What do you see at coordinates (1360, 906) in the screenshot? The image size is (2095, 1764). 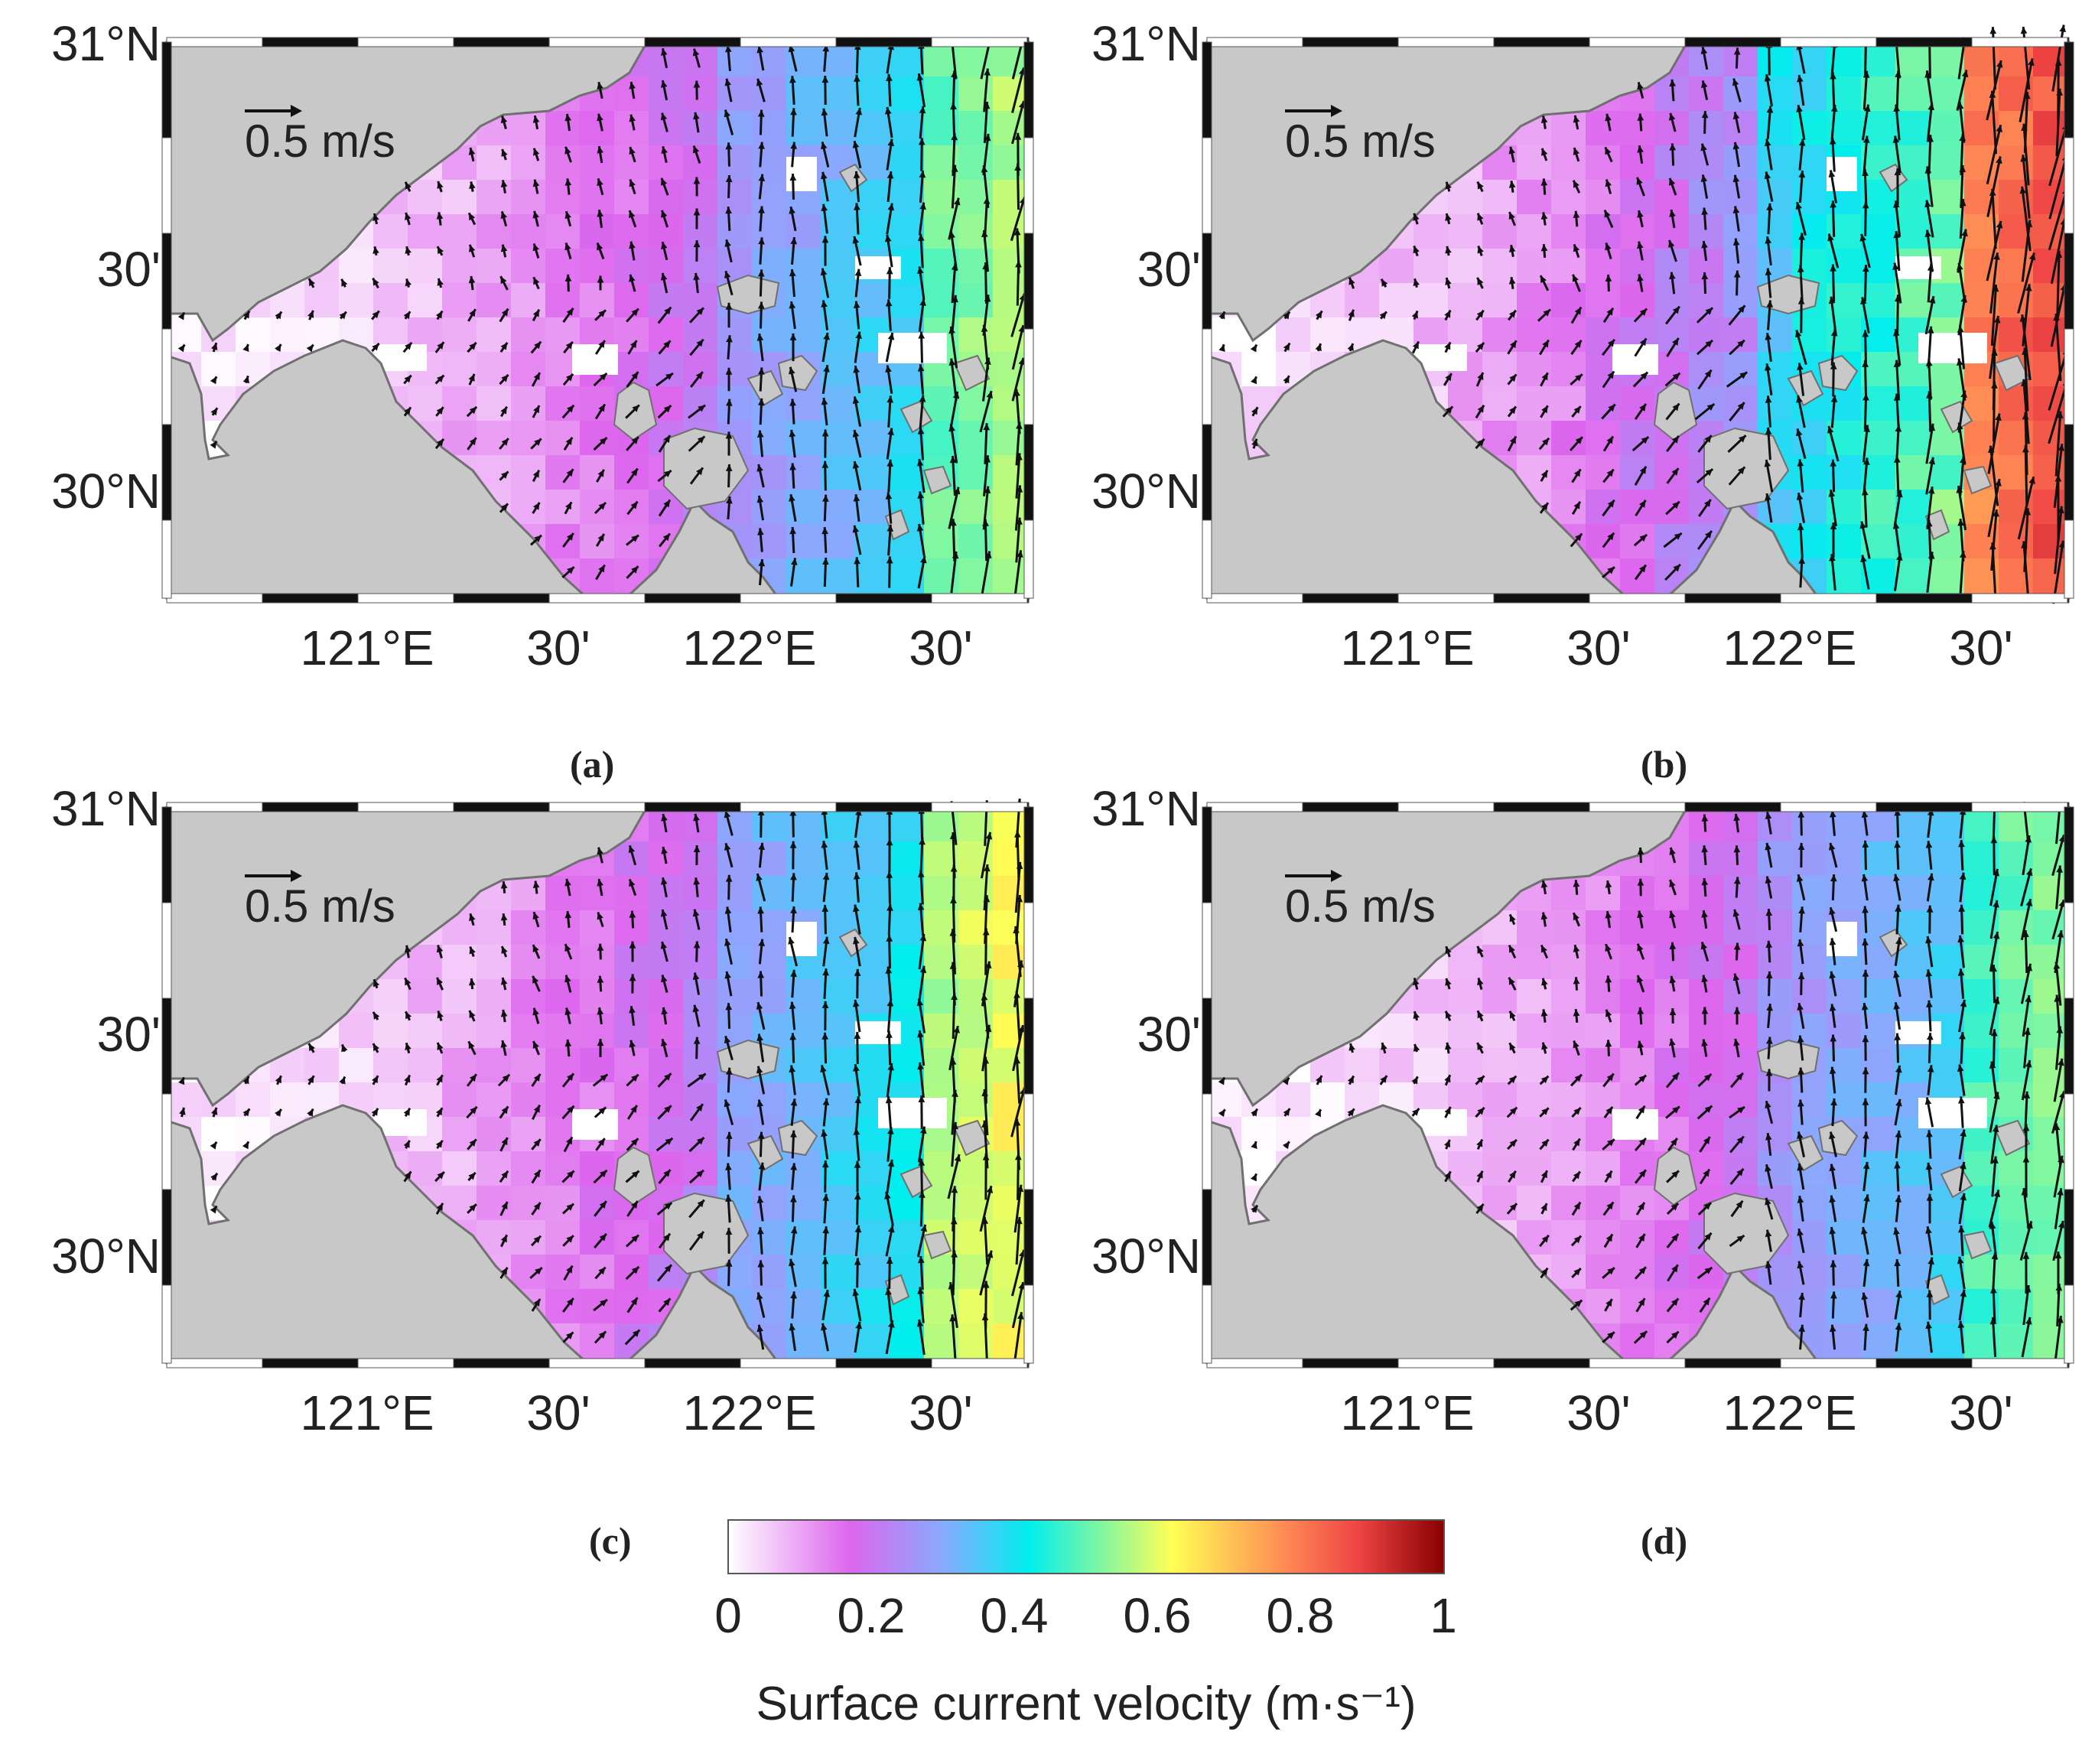 I see `scale-label-d: 0.5 m/s` at bounding box center [1360, 906].